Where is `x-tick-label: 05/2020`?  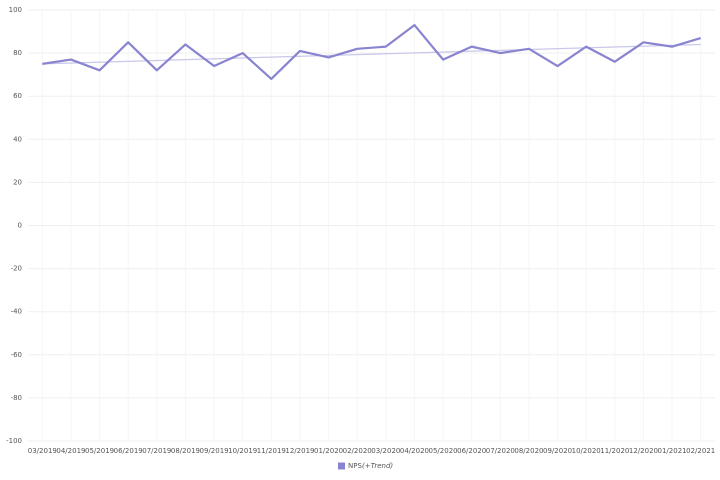
x-tick-label: 05/2020 is located at coordinates (443, 451).